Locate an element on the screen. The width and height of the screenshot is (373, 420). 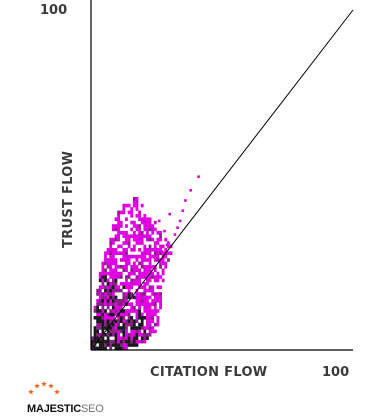
svg-text: MAJESTICSEO is located at coordinates (65, 409).